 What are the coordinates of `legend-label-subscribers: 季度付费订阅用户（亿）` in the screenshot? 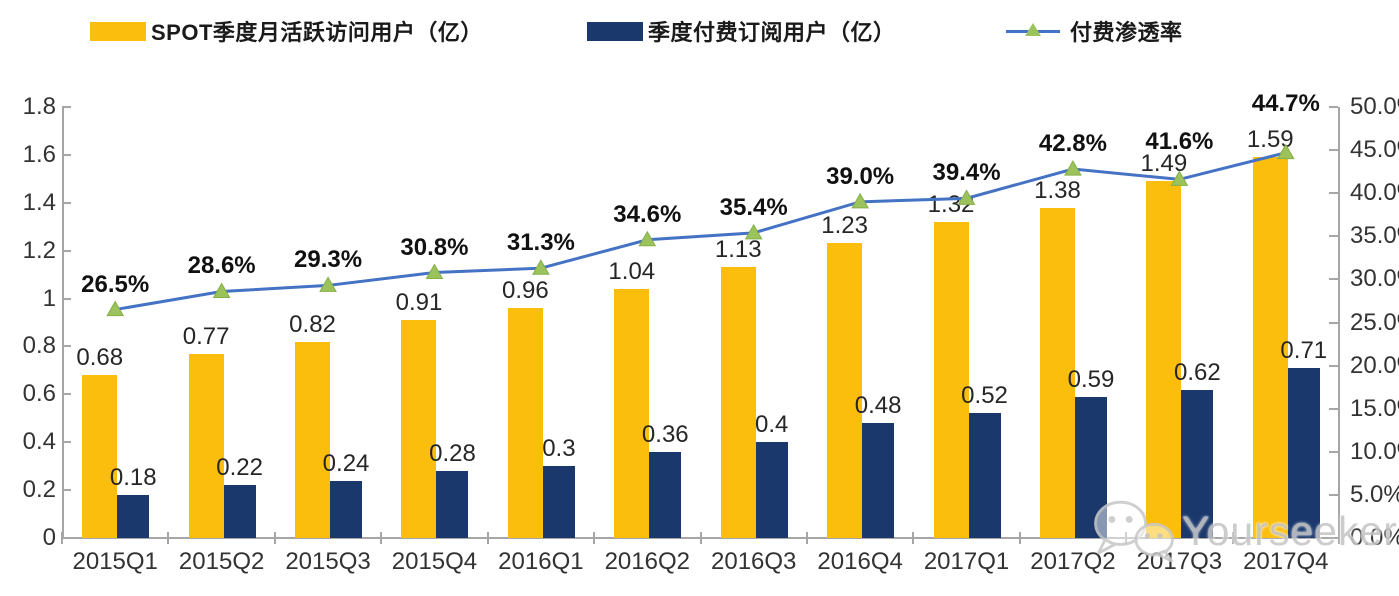 It's located at (772, 32).